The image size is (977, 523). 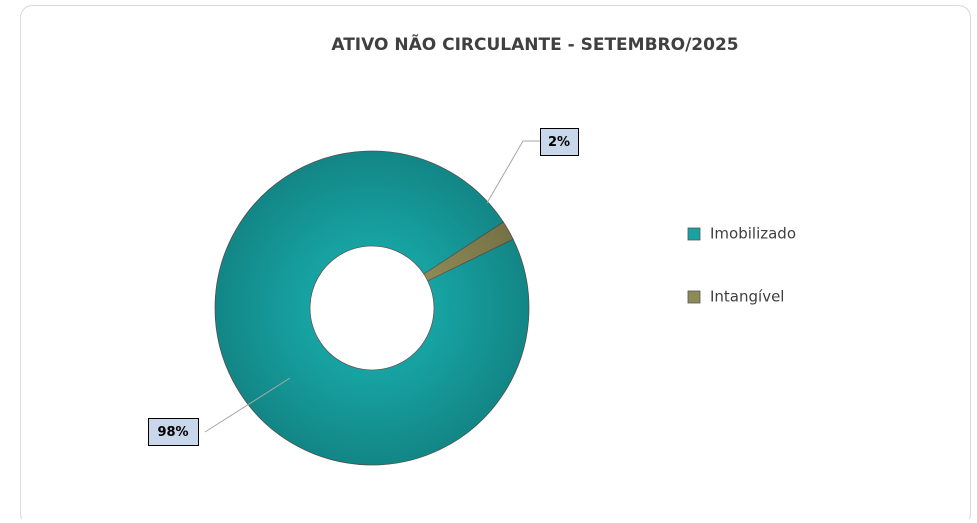 I want to click on legend-label: Intangível, so click(x=747, y=297).